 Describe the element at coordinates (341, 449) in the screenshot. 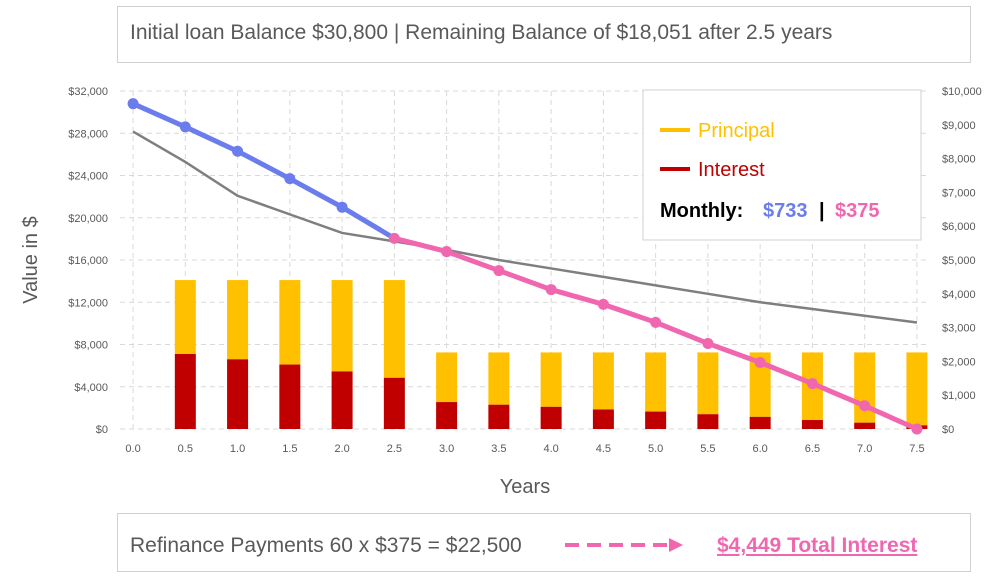

I see `x-tick-label: 2.0` at that location.